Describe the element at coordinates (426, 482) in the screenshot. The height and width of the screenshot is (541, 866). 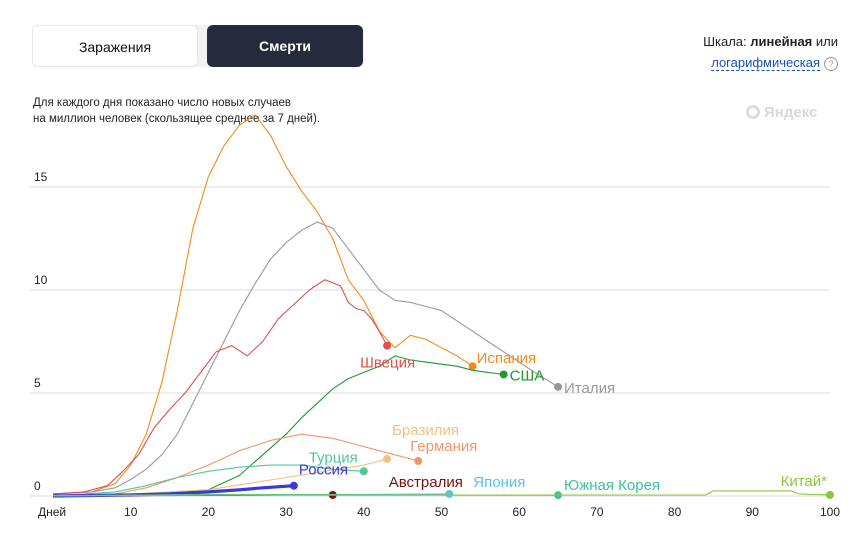
I see `series-label: Австралия` at that location.